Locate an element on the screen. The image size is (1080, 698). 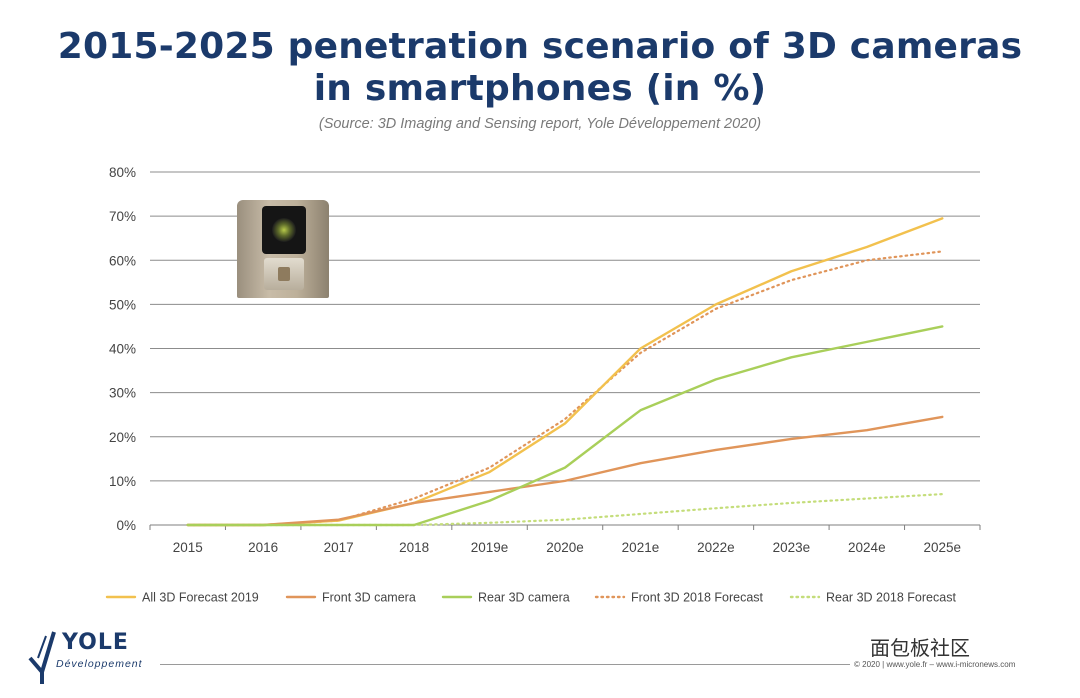
y-tick-label: 60% is located at coordinates (122, 260).